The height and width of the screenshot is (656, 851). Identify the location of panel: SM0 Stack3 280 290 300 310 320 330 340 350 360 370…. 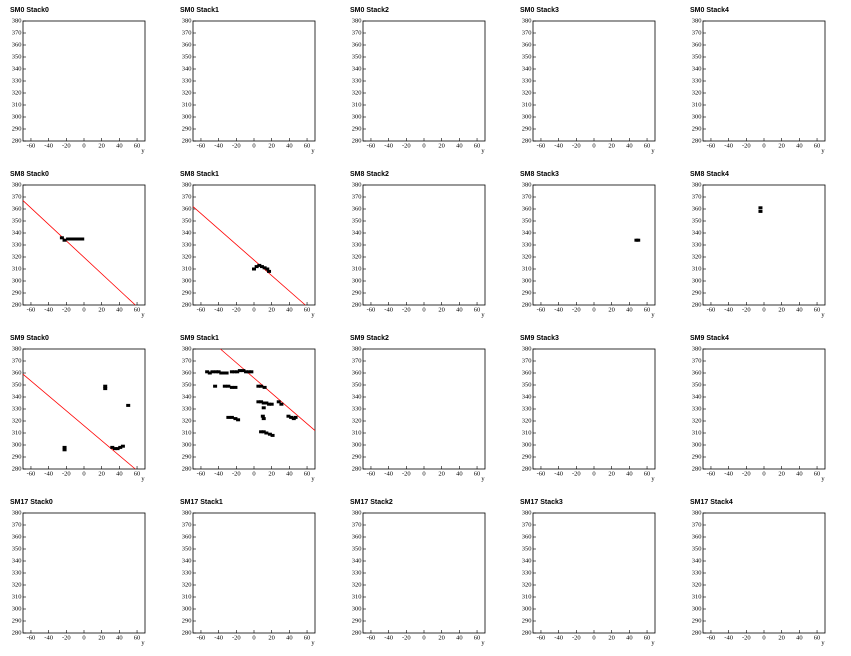
(588, 80).